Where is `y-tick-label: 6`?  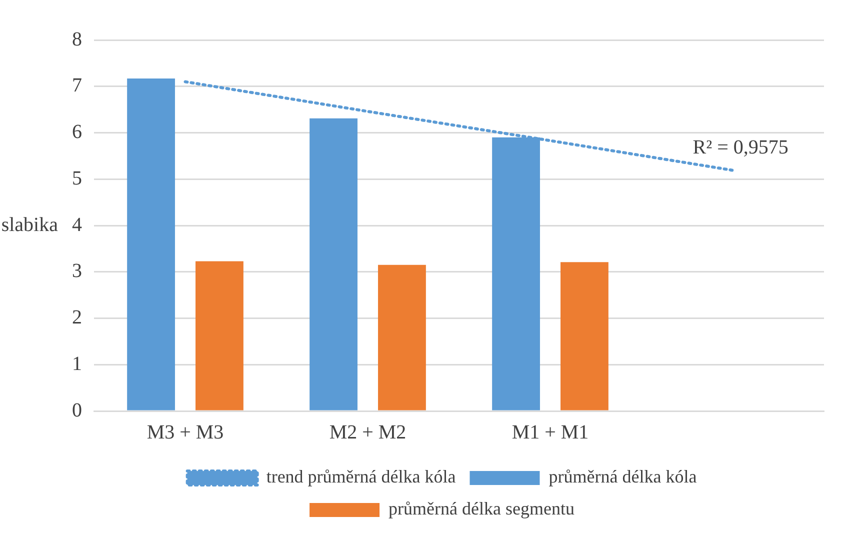 y-tick-label: 6 is located at coordinates (77, 132).